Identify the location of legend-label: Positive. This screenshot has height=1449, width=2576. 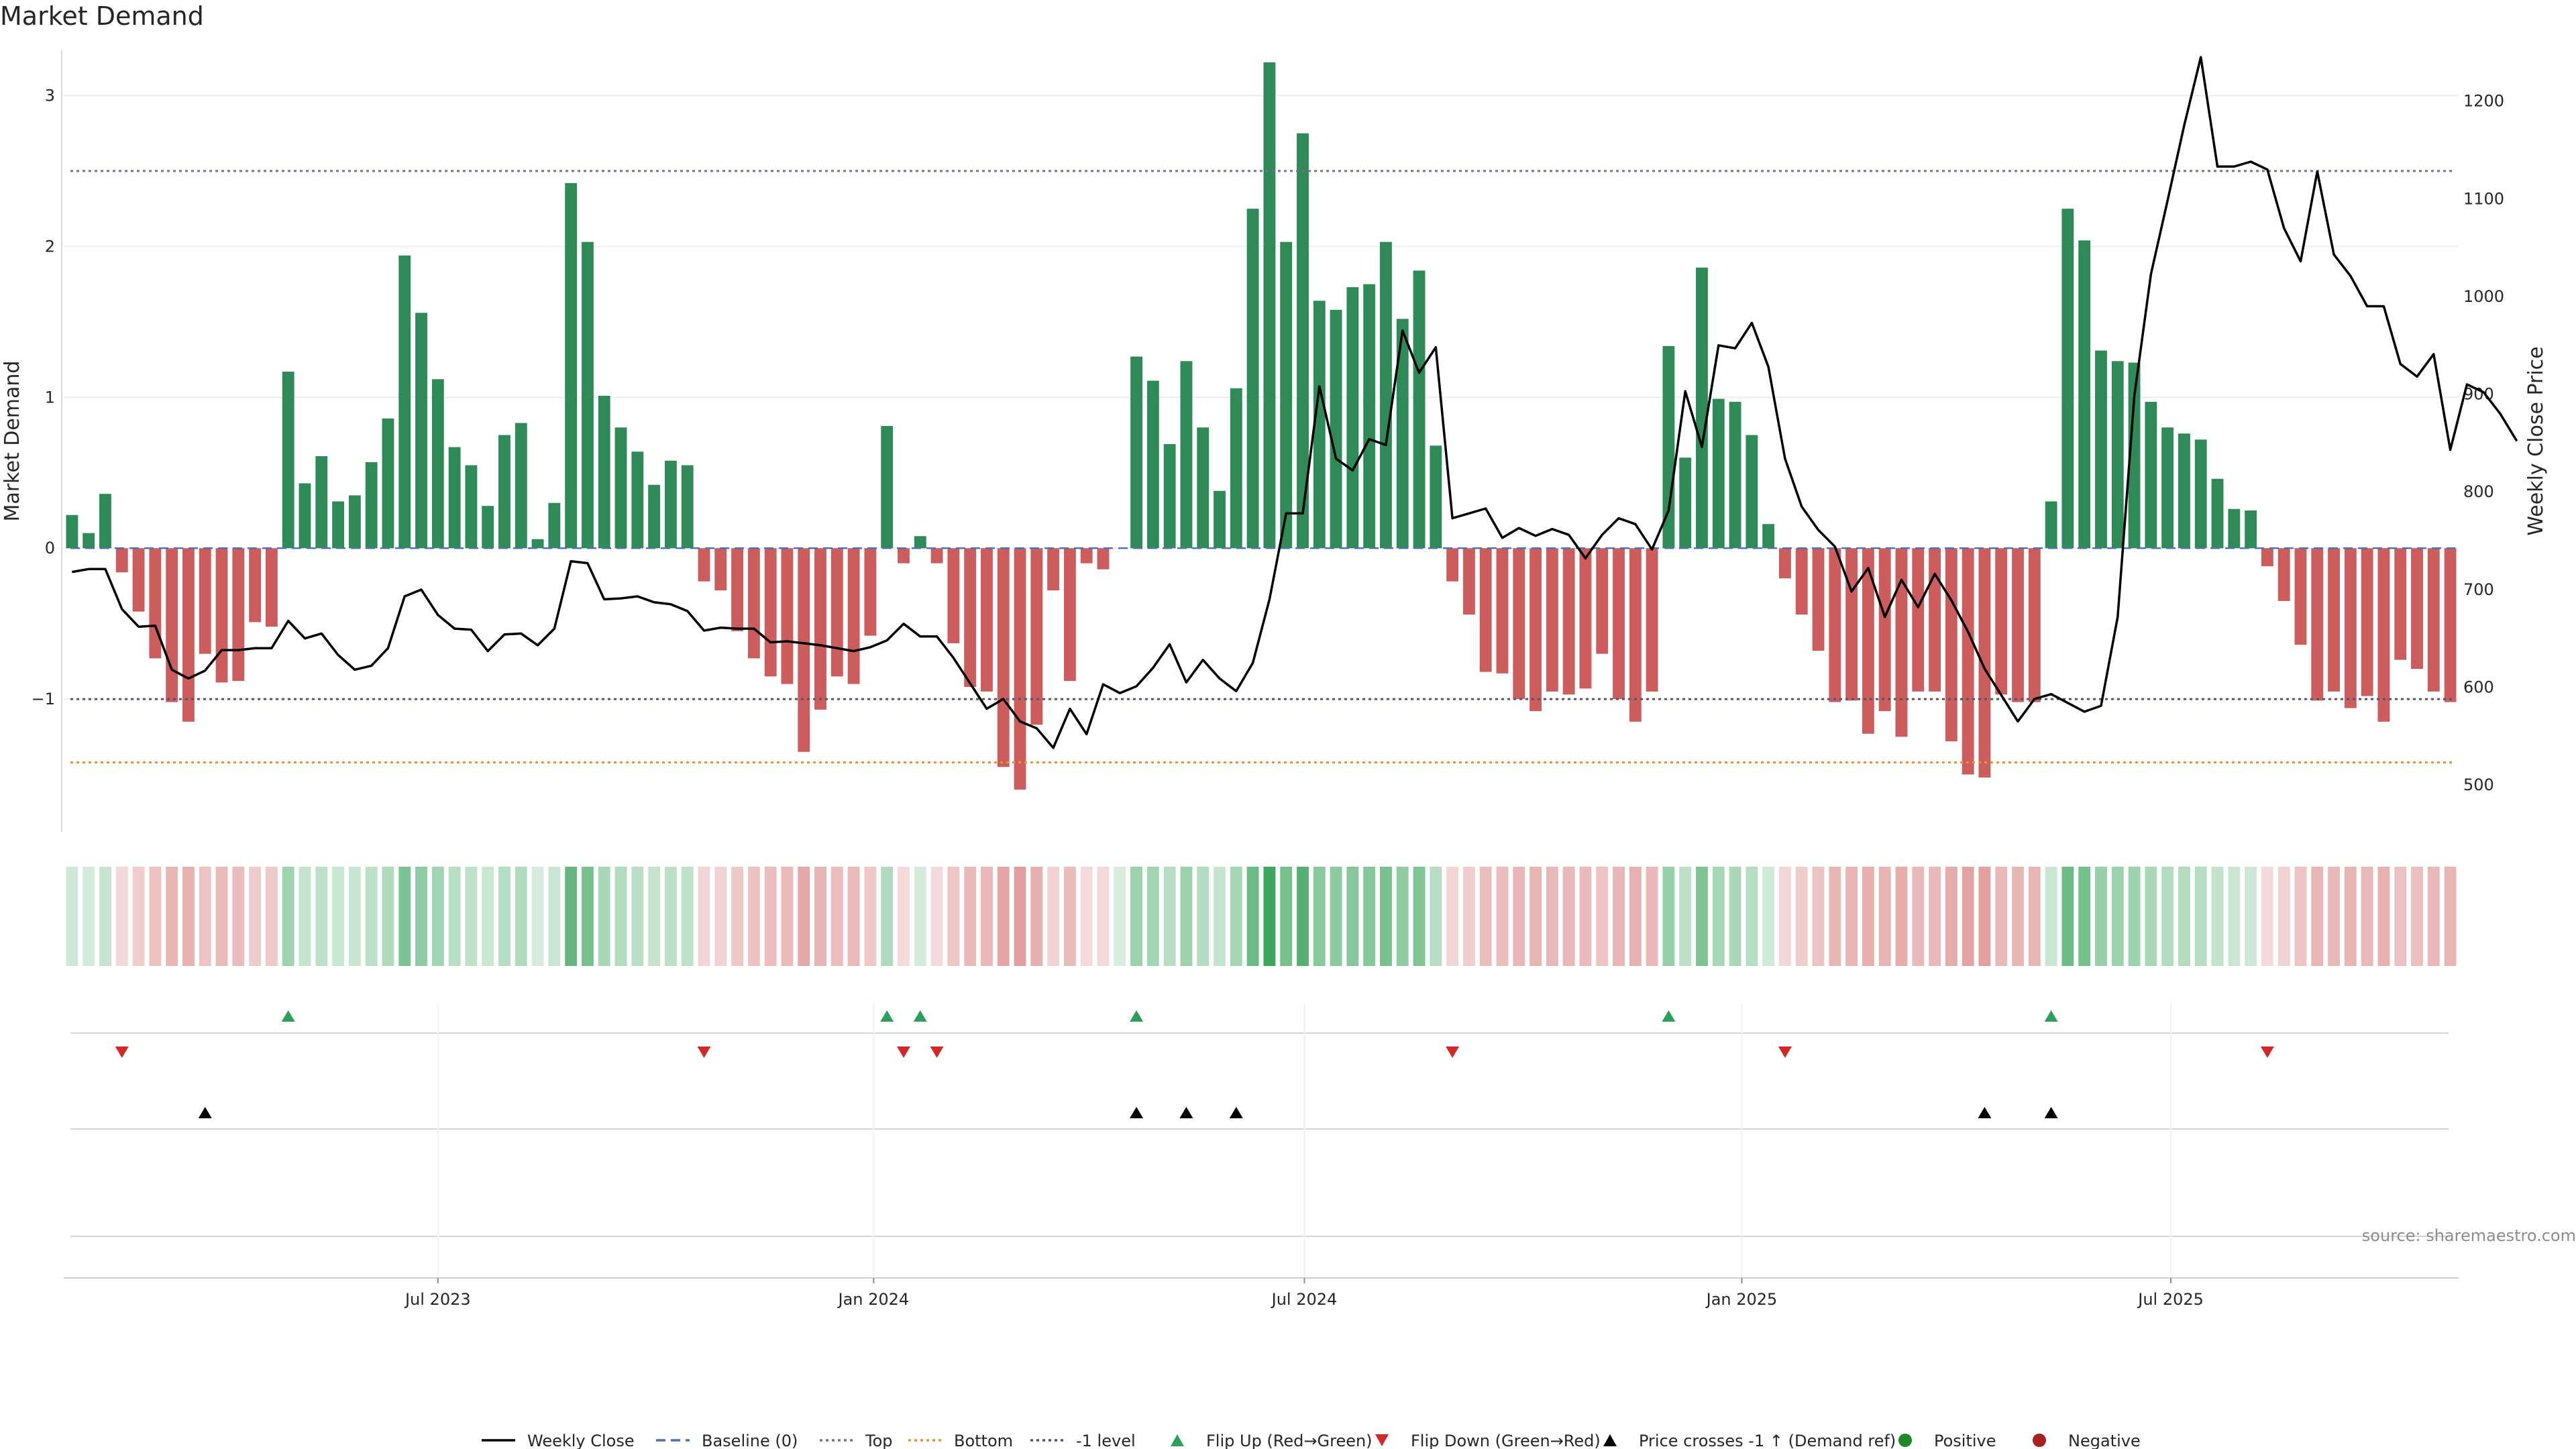
(1965, 1440).